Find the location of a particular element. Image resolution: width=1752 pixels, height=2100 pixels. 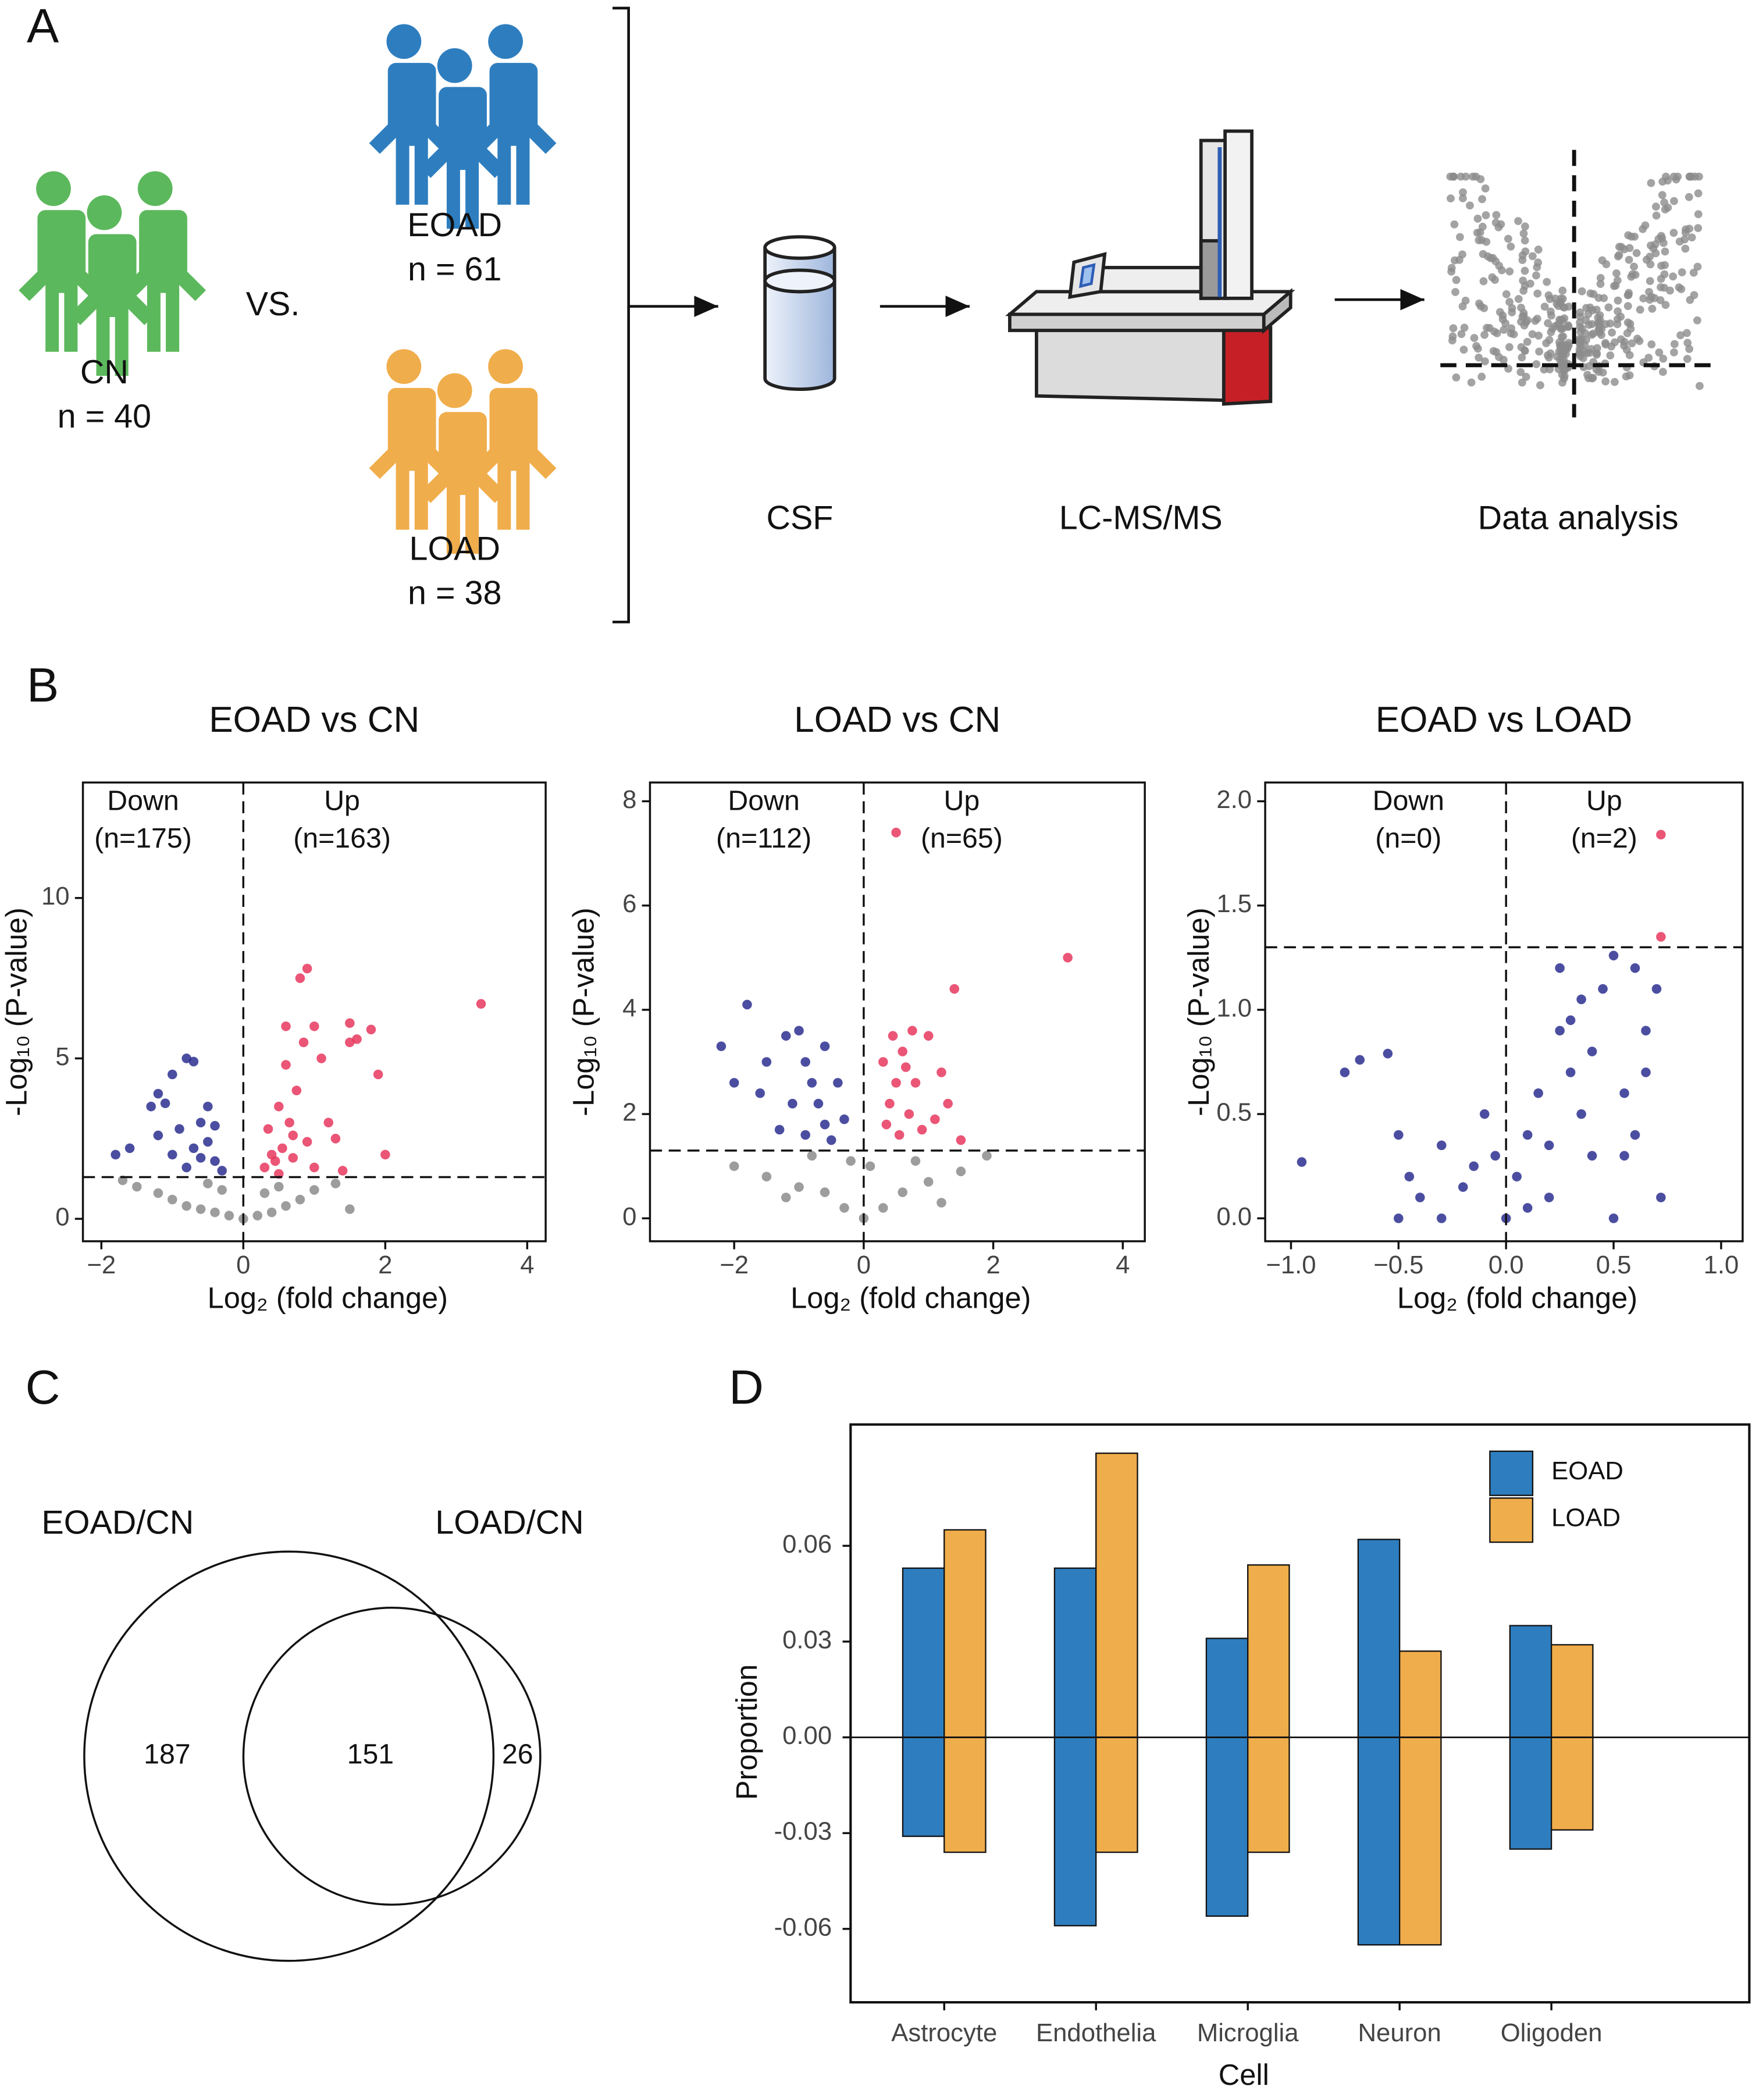

step-label: CSF is located at coordinates (800, 518).